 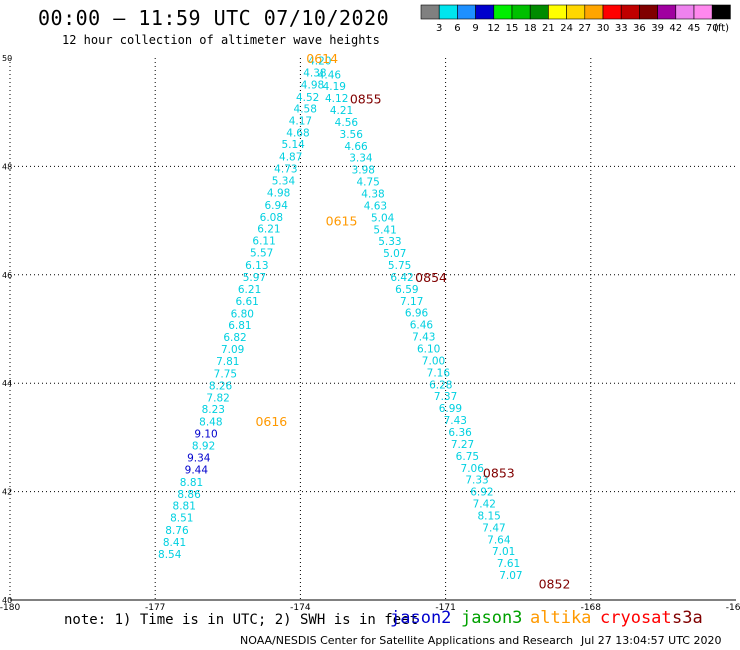 I want to click on wave-height-label: 7.27, so click(x=462, y=445).